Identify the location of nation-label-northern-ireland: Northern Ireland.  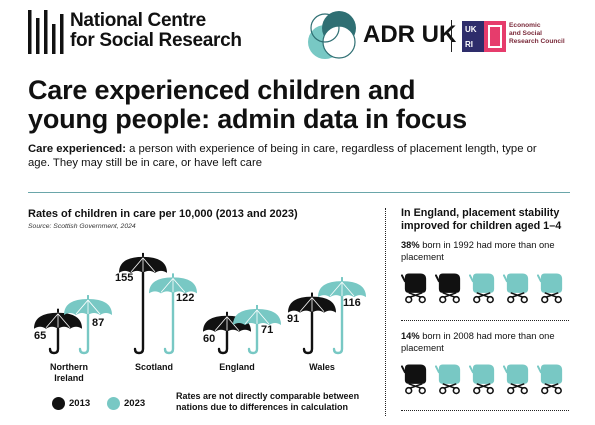
(69, 373).